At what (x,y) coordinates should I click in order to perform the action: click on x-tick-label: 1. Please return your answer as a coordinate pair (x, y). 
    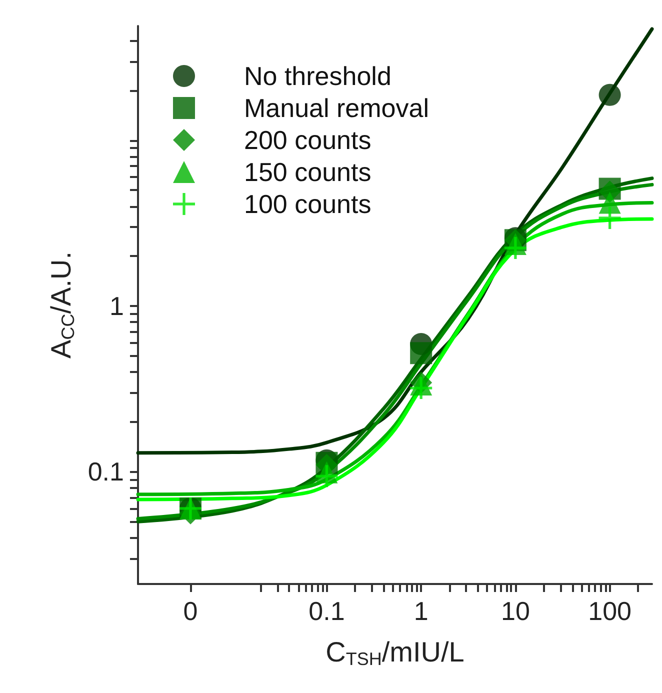
    Looking at the image, I should click on (421, 611).